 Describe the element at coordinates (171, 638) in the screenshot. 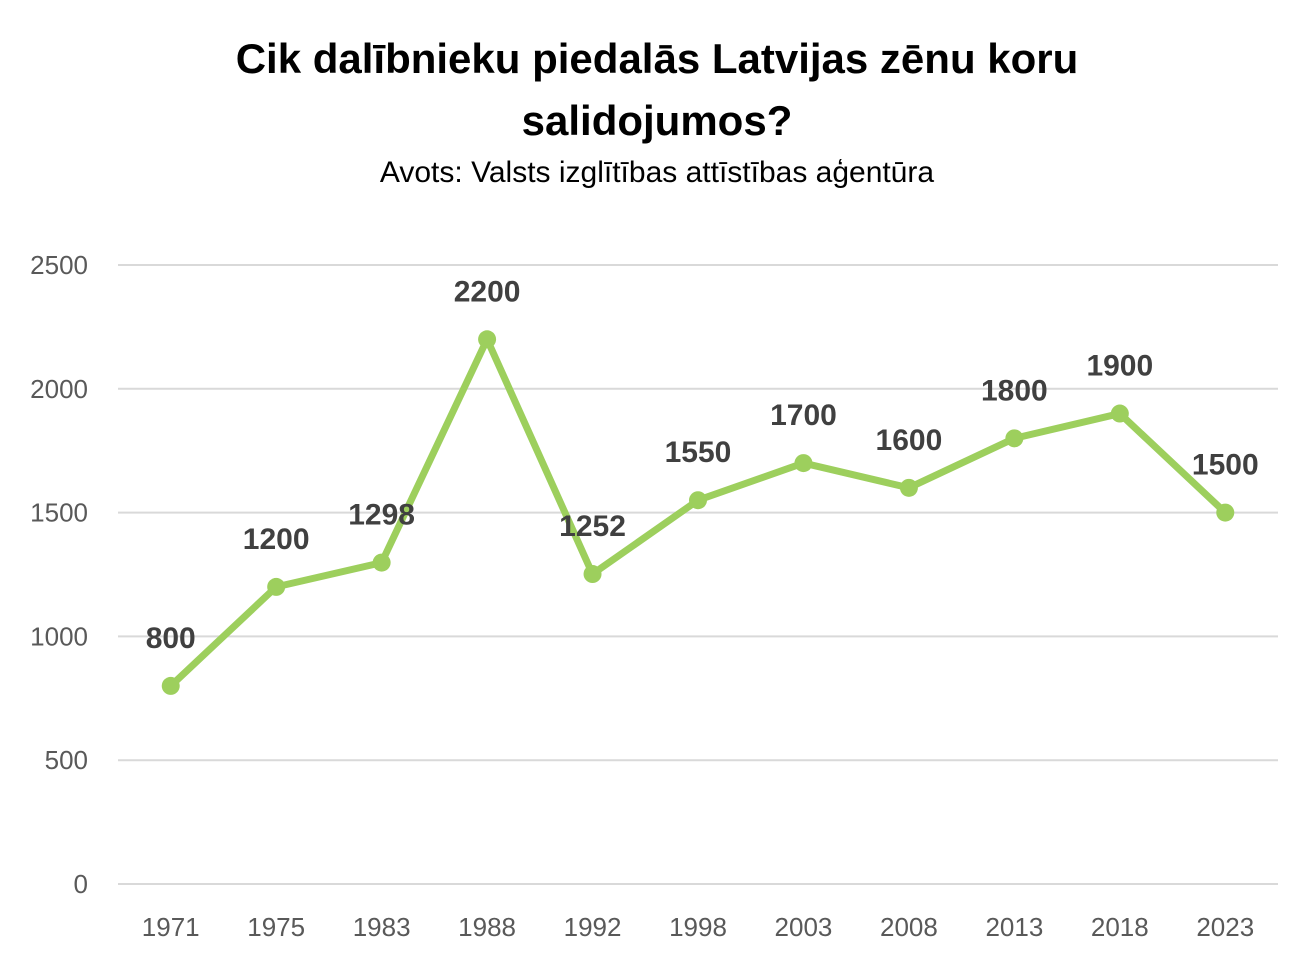

I see `data-label: 800` at that location.